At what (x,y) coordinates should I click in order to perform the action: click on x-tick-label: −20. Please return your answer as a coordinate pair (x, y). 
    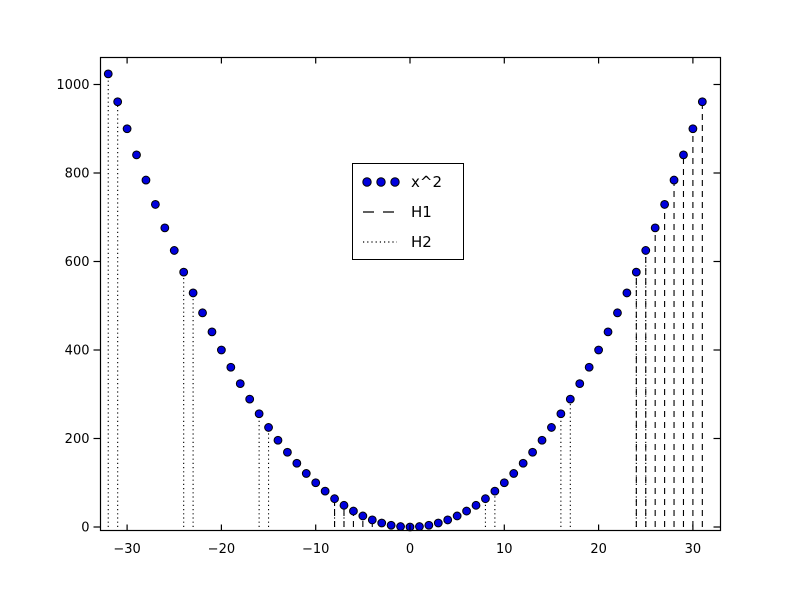
    Looking at the image, I should click on (221, 549).